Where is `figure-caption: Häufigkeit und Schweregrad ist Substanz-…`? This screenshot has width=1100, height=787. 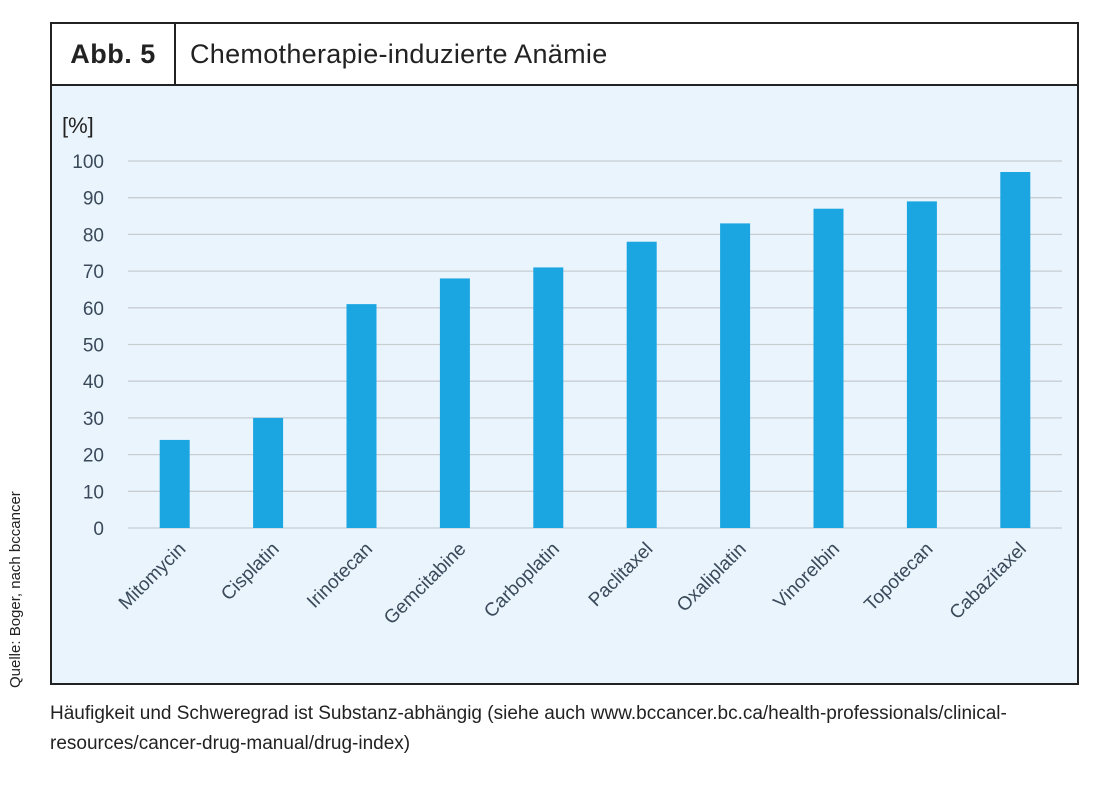 figure-caption: Häufigkeit und Schweregrad ist Substanz-… is located at coordinates (528, 728).